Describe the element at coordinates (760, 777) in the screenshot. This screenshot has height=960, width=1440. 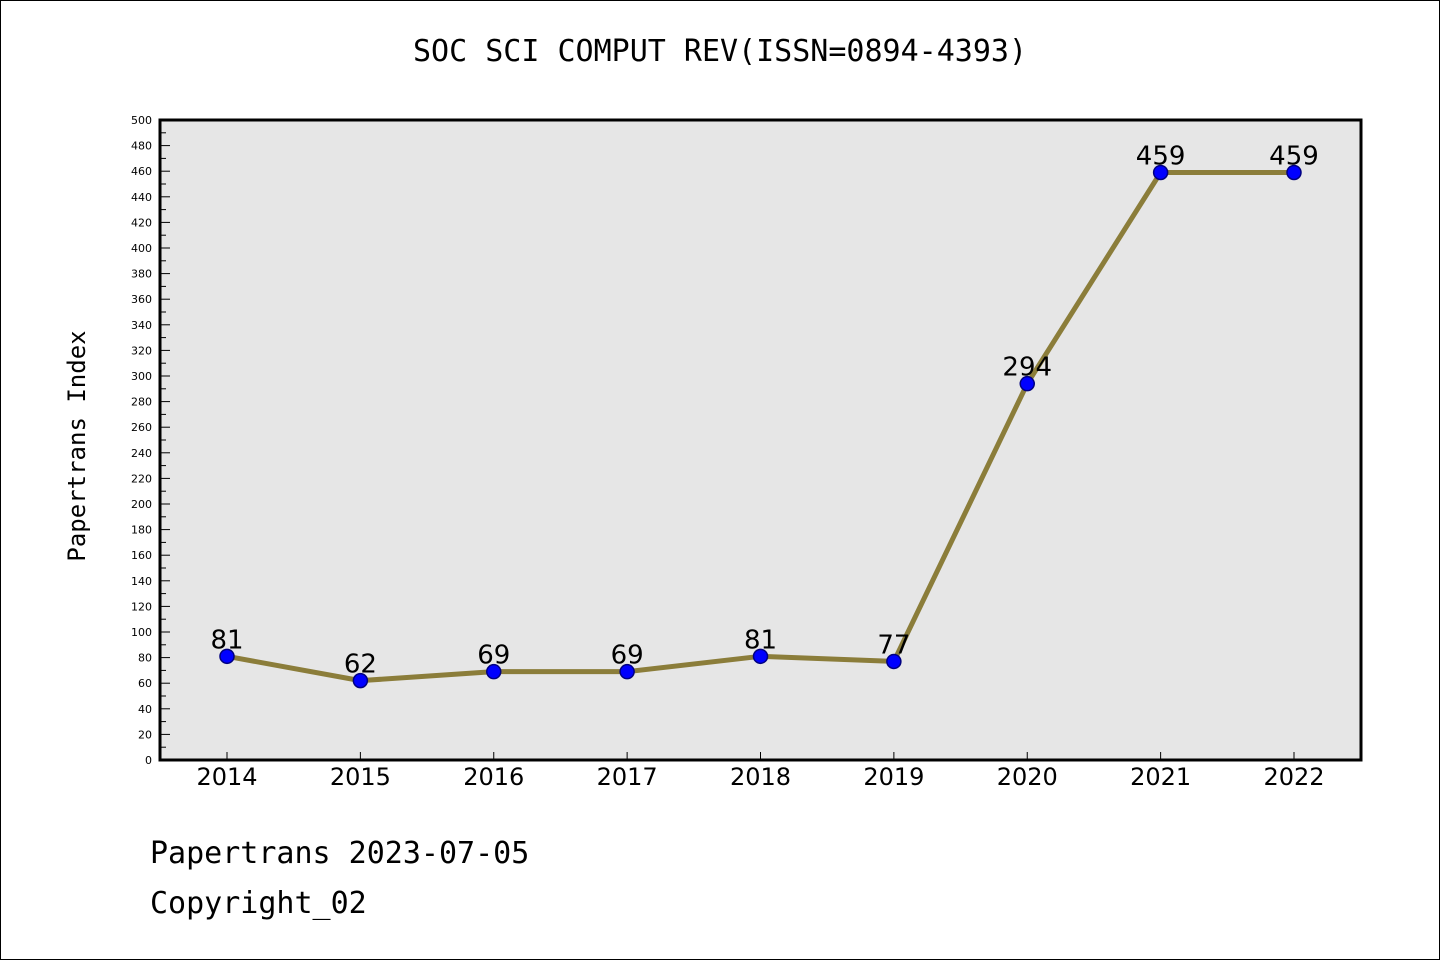
I see `x-tick-label: 2018` at that location.